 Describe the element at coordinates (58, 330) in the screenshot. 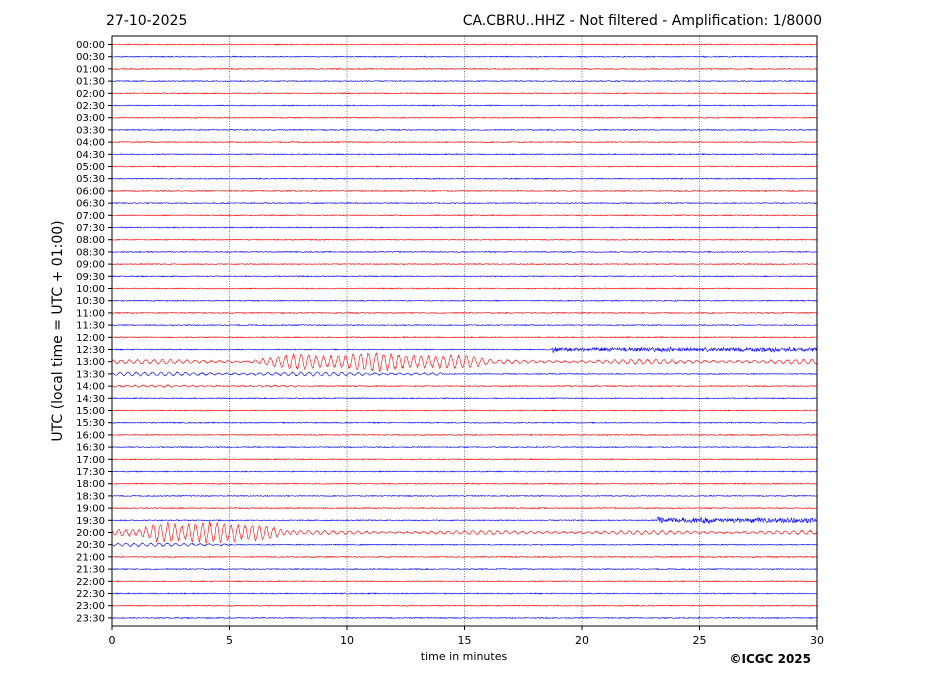

I see `y-axis-label: UTC (local time = UTC + 01:00)` at that location.